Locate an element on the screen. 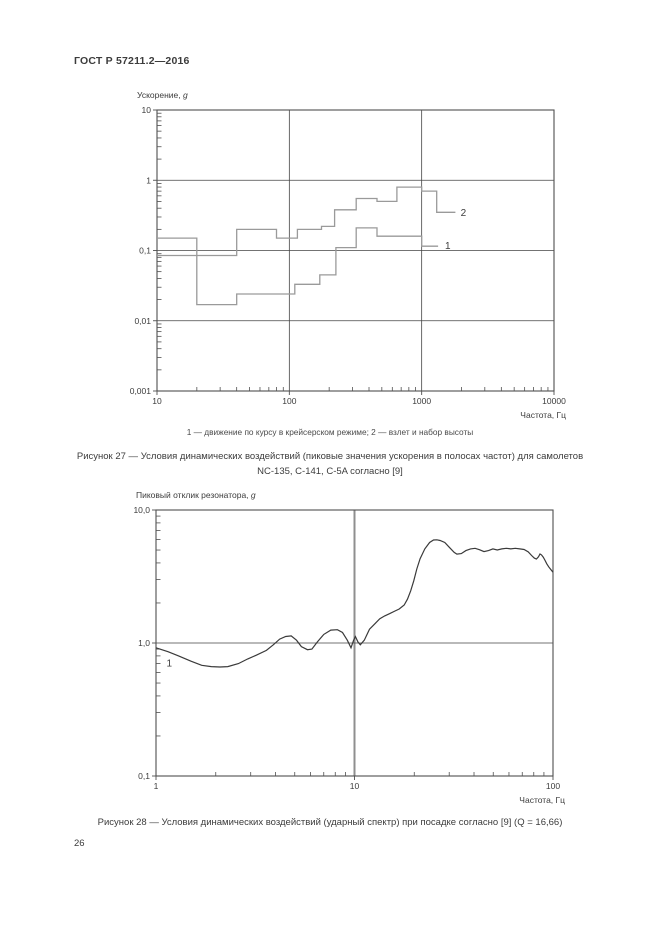  fig27-y-axis-title: Ускорение, g is located at coordinates (162, 95).